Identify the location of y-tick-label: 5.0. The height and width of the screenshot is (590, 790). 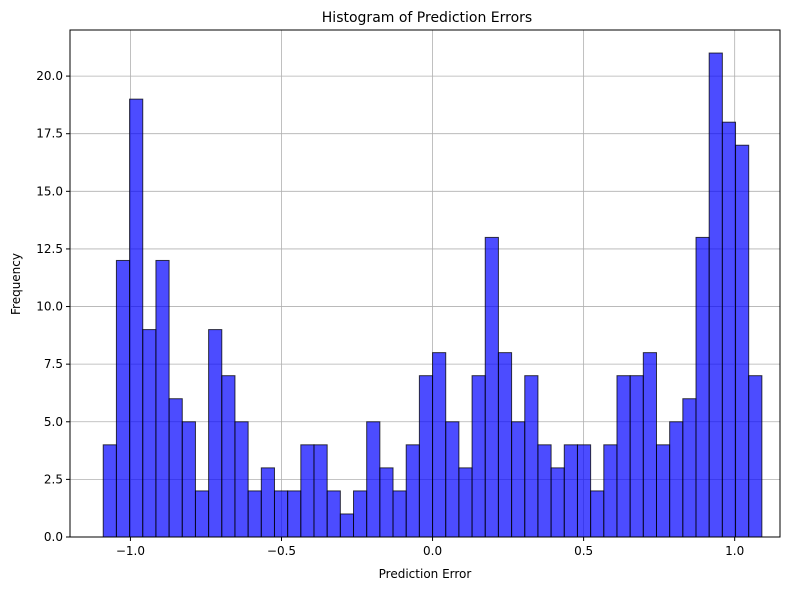
(53, 422).